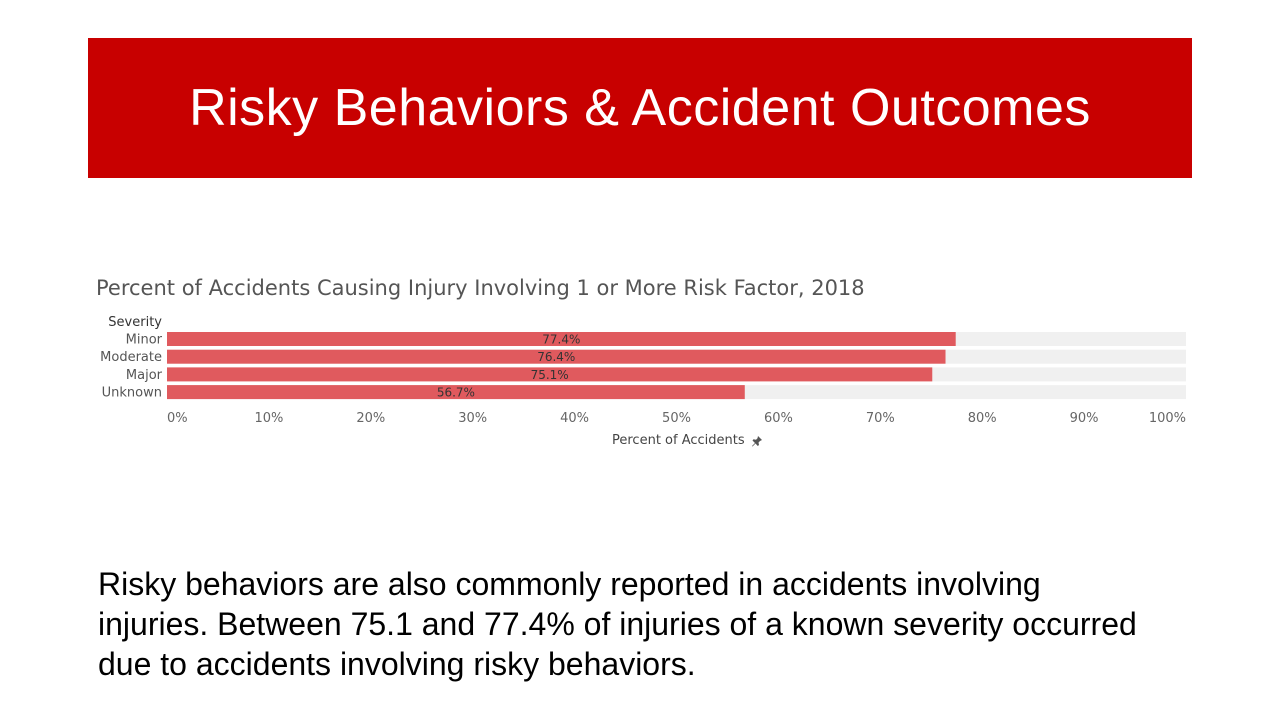  Describe the element at coordinates (778, 418) in the screenshot. I see `x-tick-label: 60%` at that location.